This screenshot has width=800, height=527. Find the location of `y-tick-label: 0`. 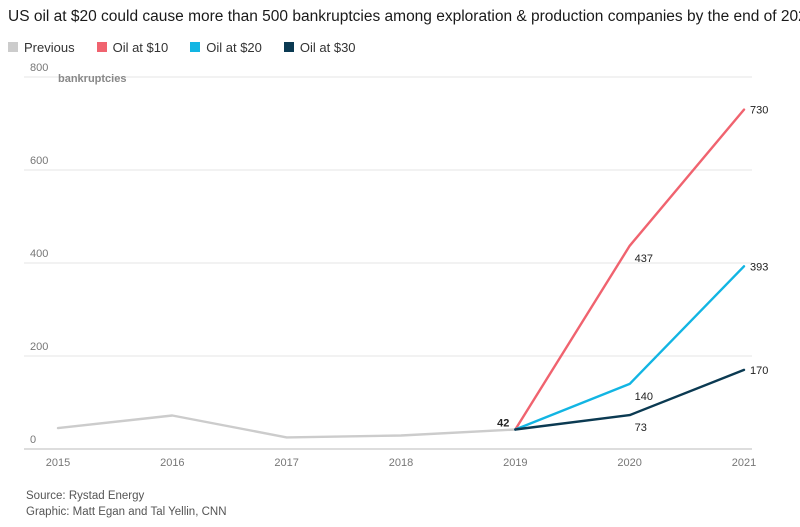

y-tick-label: 0 is located at coordinates (33, 440).